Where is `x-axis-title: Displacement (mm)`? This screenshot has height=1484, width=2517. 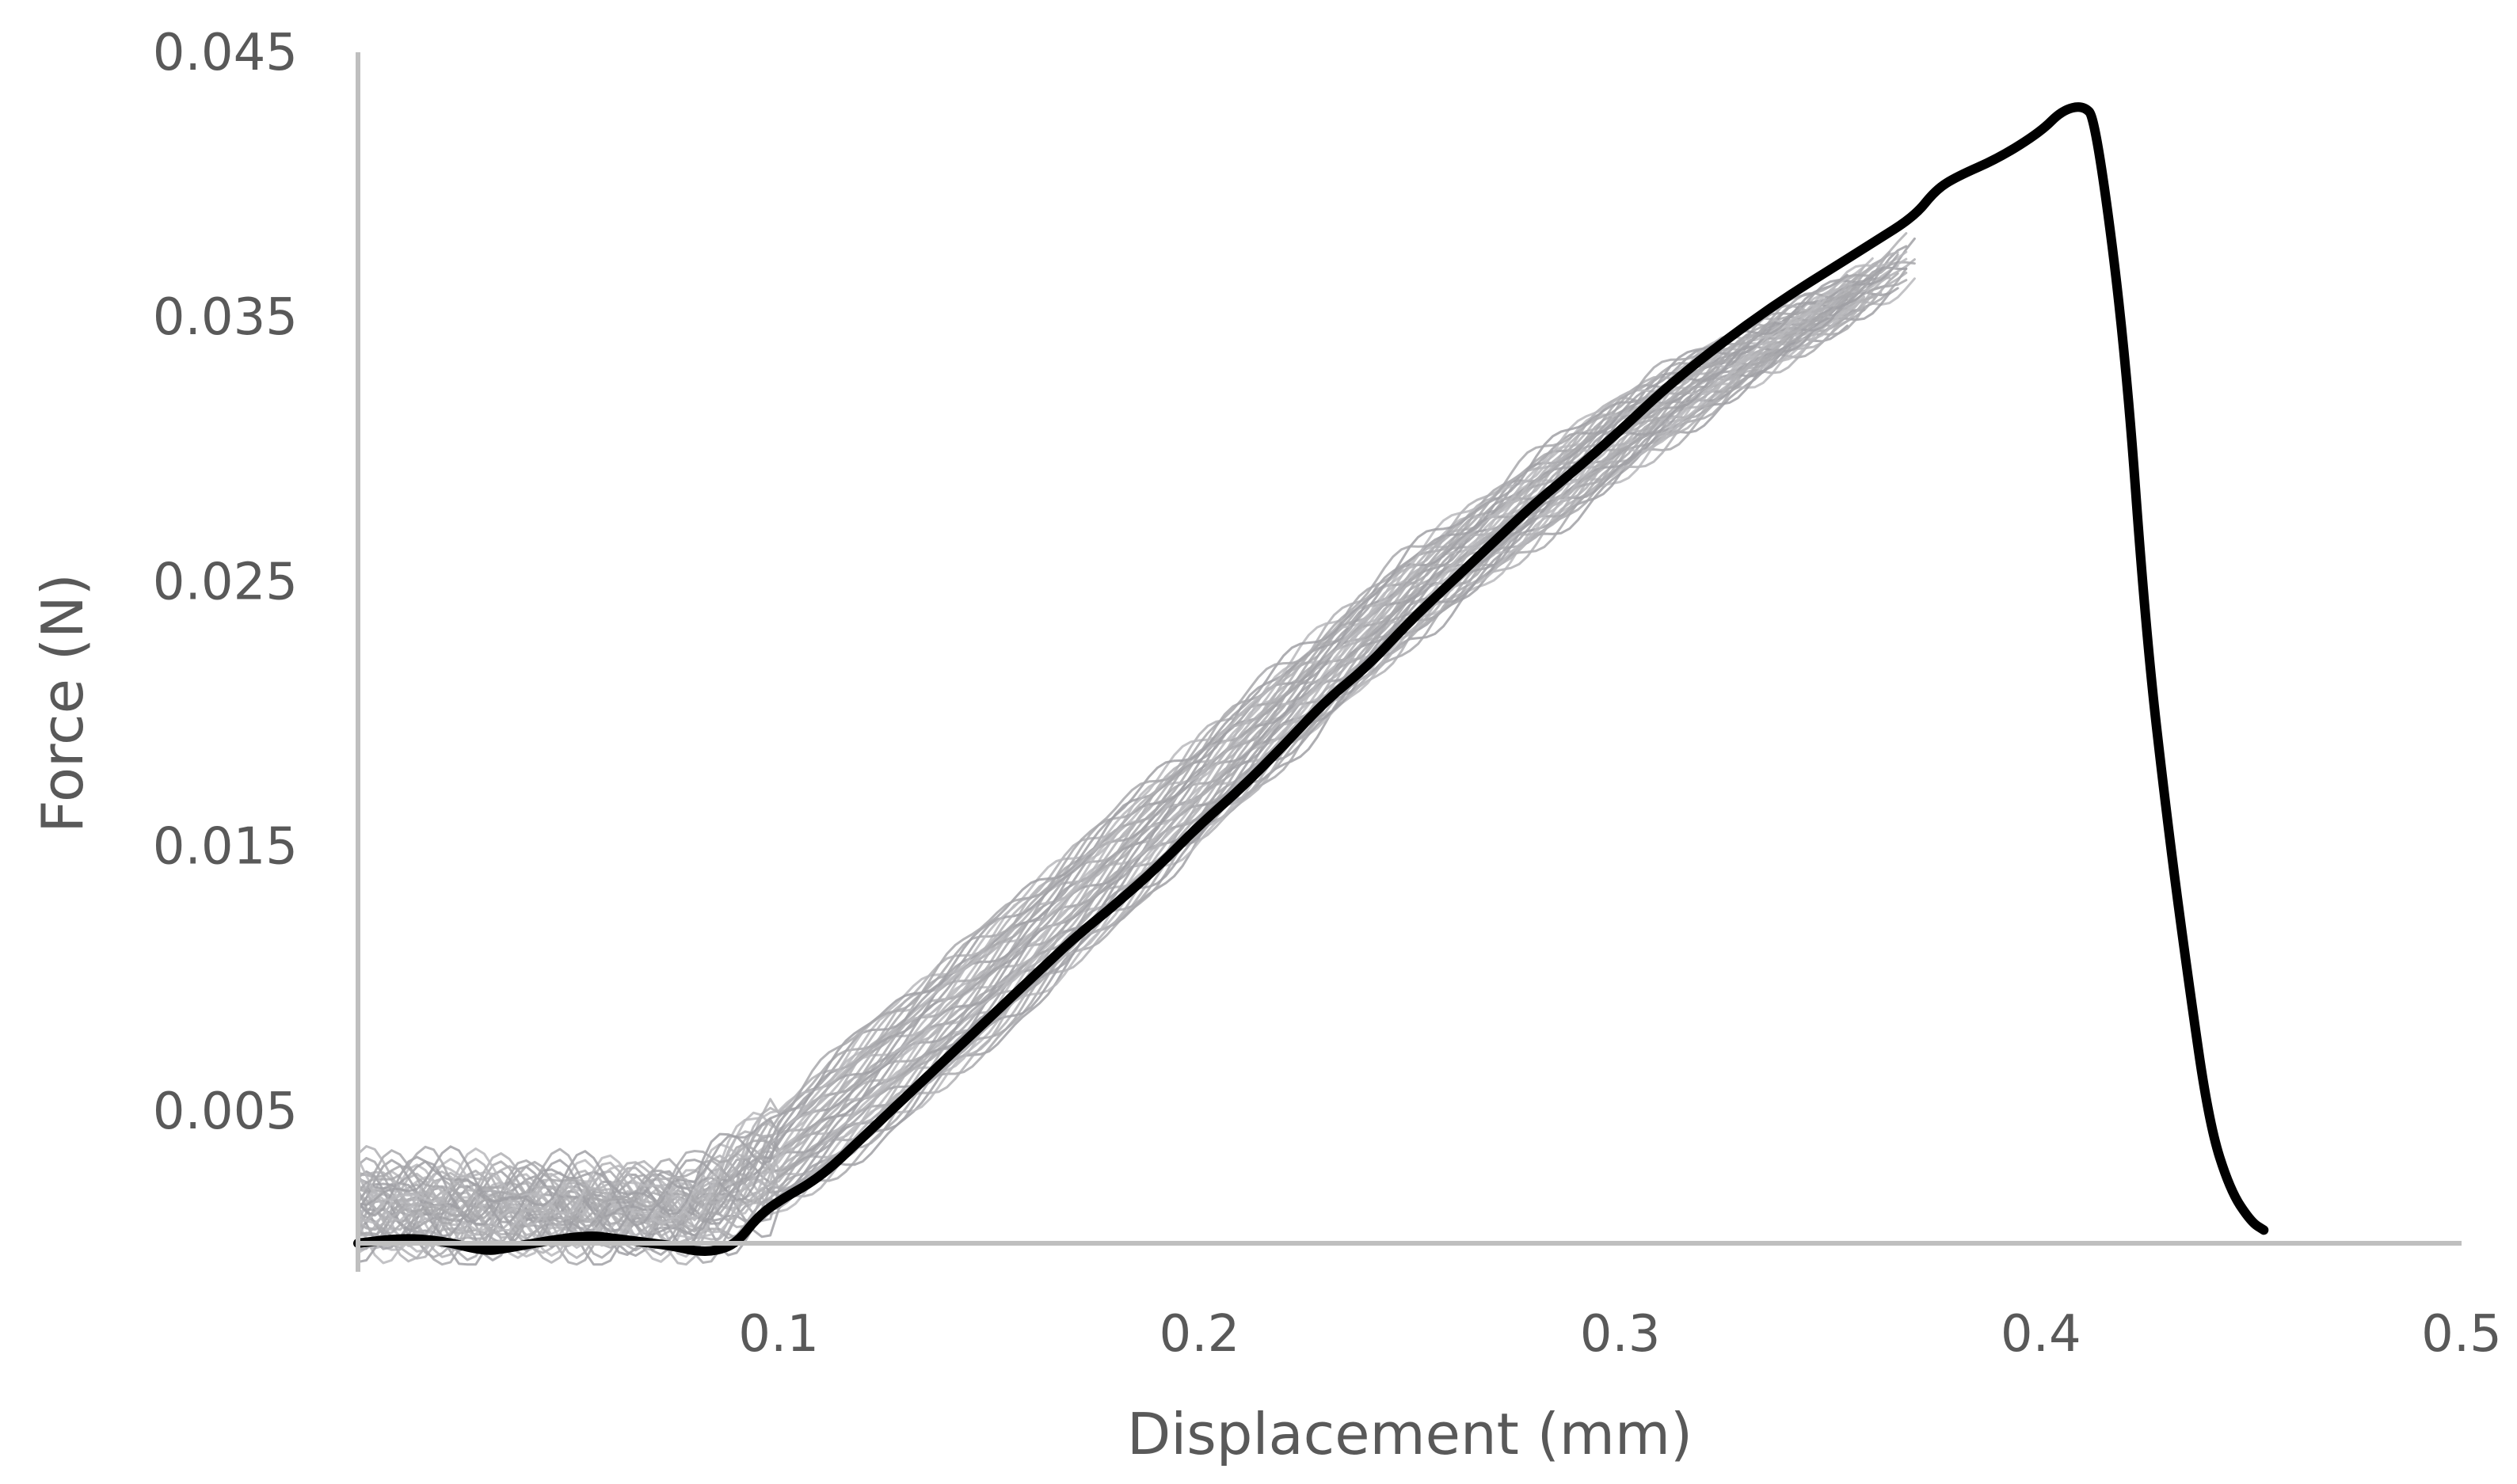
x-axis-title: Displacement (mm) is located at coordinates (1410, 1434).